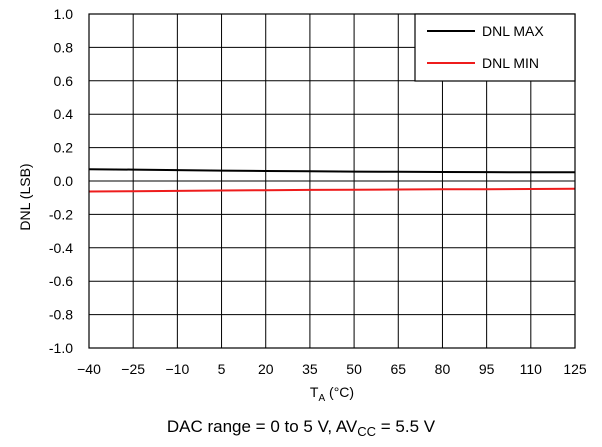 This screenshot has width=602, height=447. I want to click on series-line-dnl-max, so click(331, 171).